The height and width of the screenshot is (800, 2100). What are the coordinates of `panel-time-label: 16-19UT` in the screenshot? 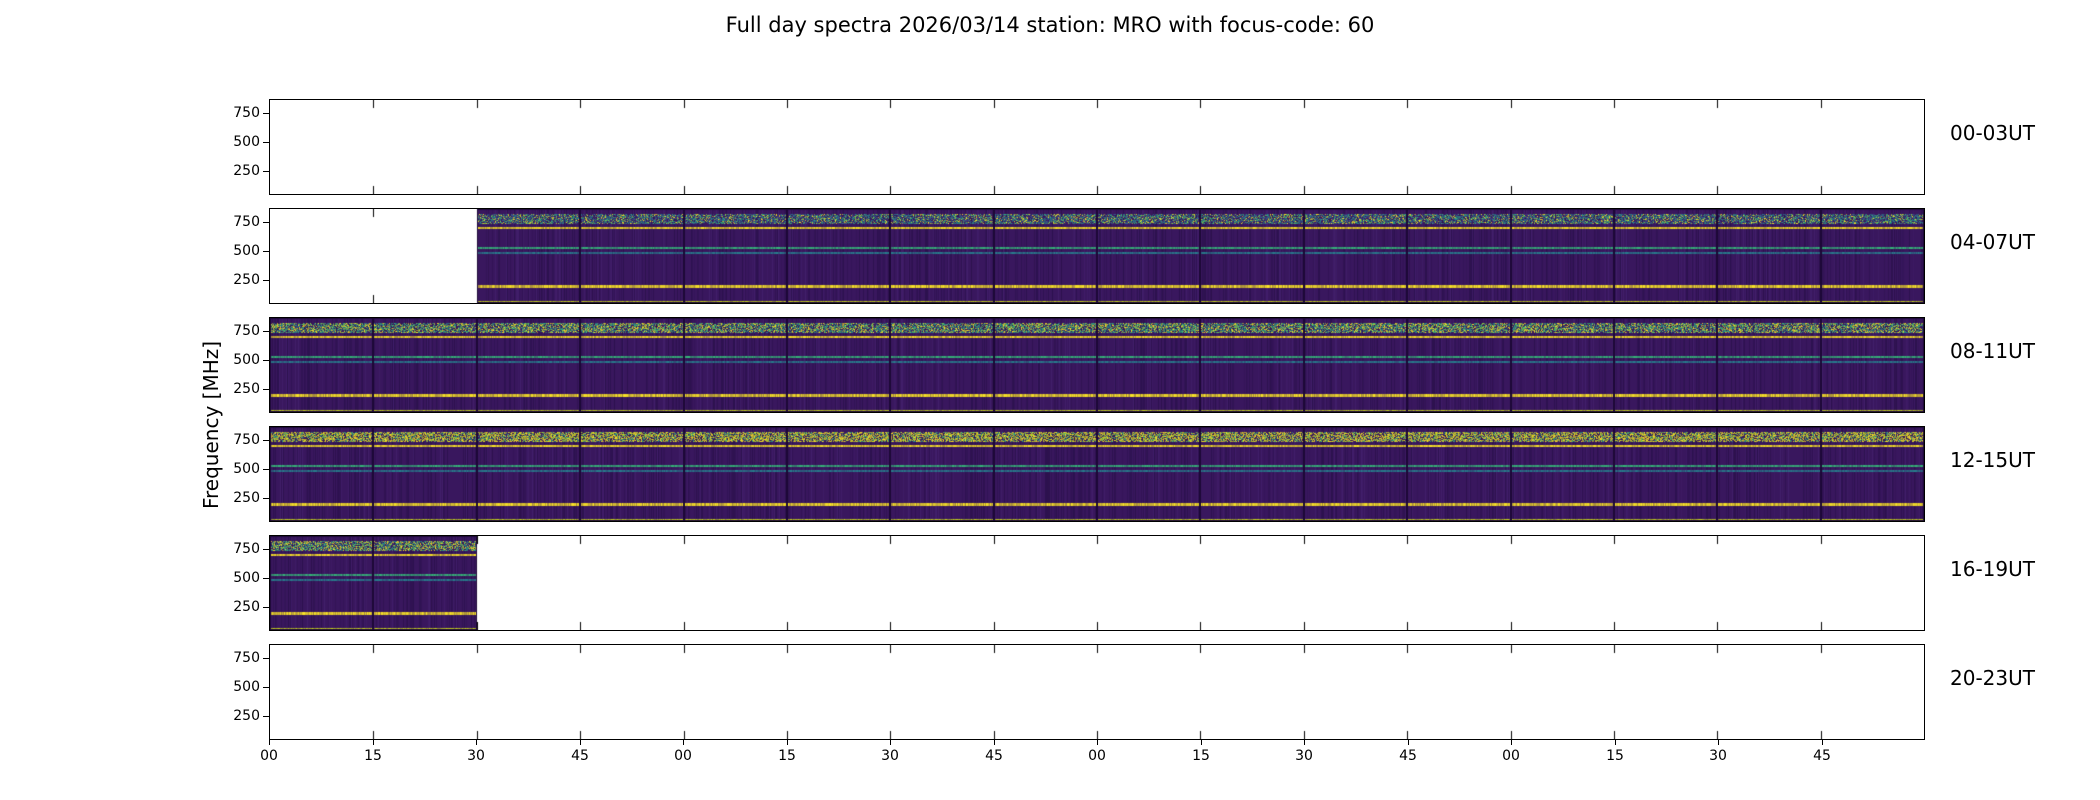 It's located at (1992, 569).